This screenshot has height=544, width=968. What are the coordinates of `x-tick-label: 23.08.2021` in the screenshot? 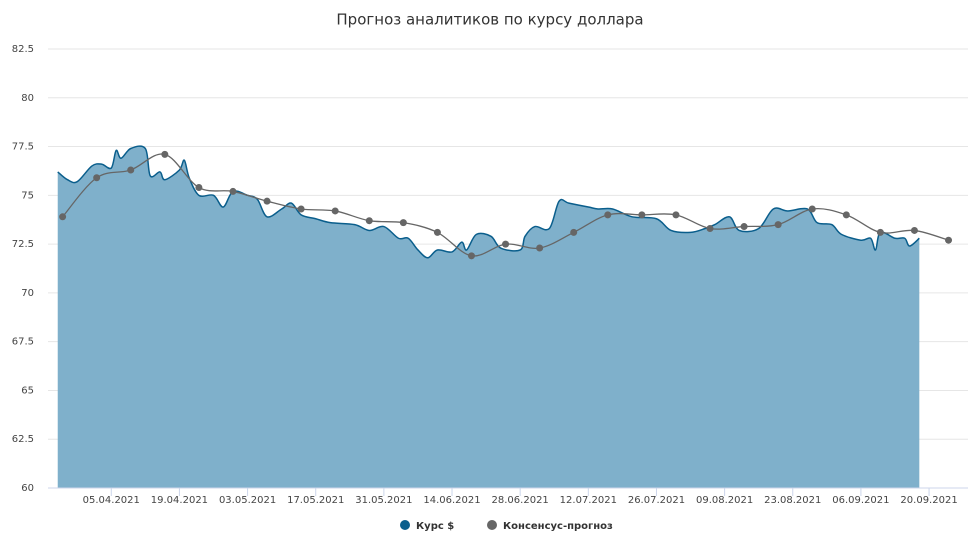 It's located at (792, 500).